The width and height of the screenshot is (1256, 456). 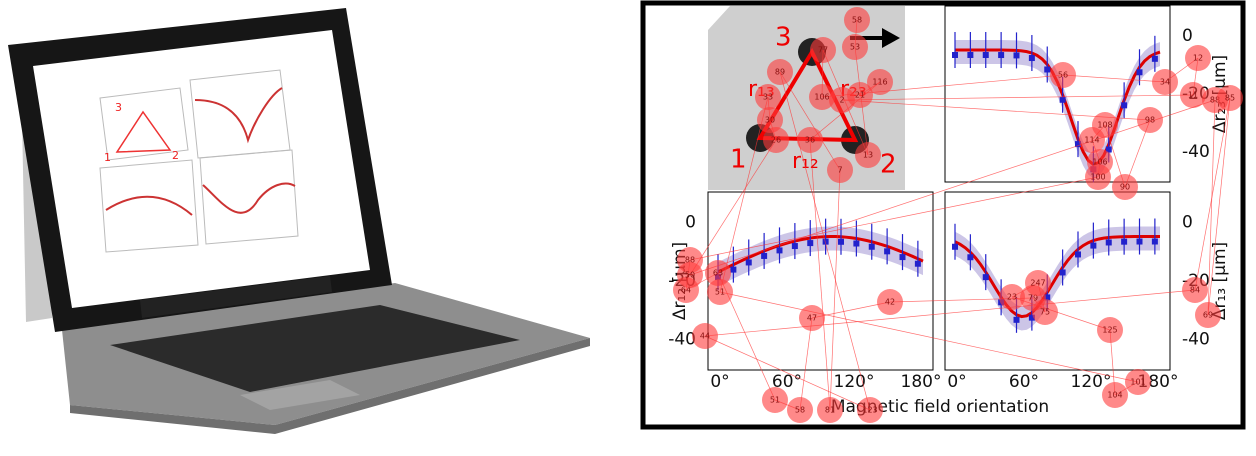 What do you see at coordinates (175, 155) in the screenshot?
I see `mini-label: 2` at bounding box center [175, 155].